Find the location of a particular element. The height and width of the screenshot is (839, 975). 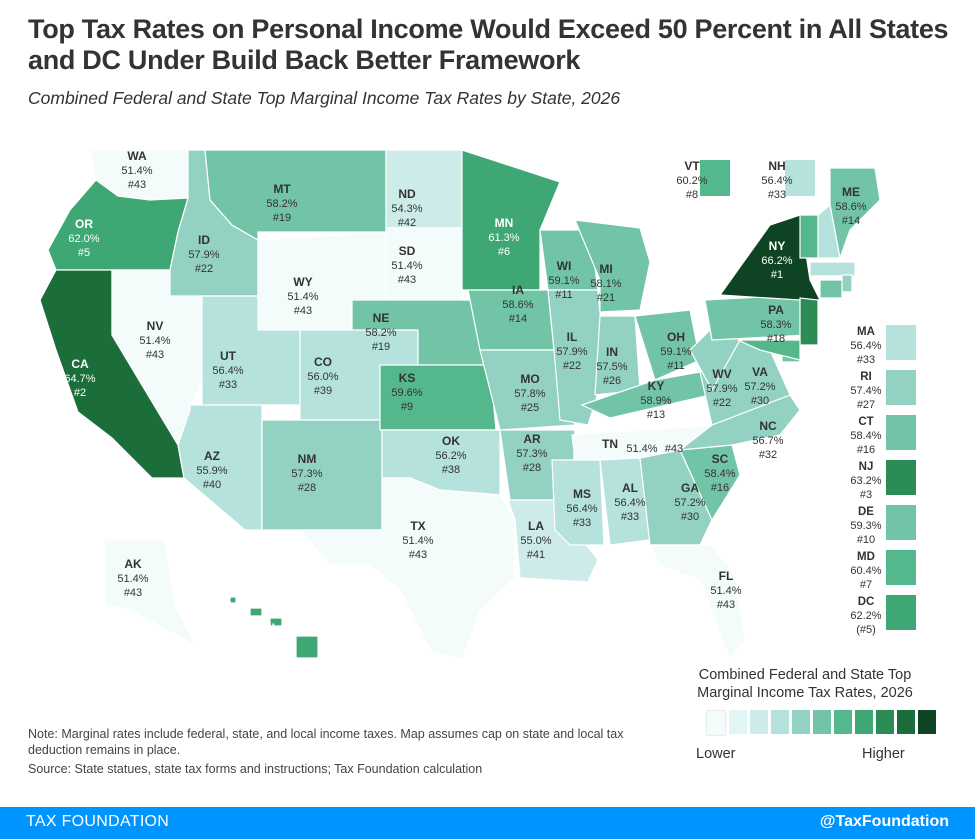

state-abbr-nc: NC is located at coordinates (768, 426).